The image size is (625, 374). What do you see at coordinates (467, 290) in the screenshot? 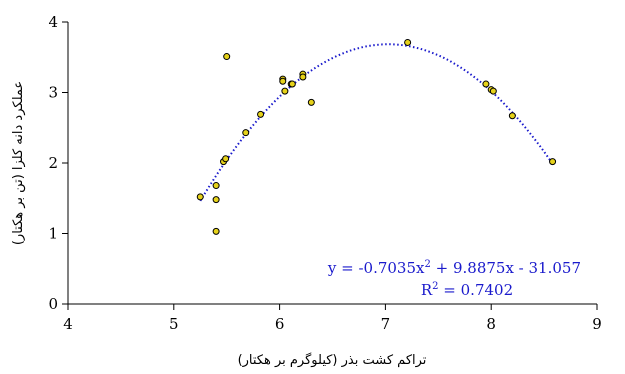
I see `r-squared-label: R2 = 0.7402` at bounding box center [467, 290].